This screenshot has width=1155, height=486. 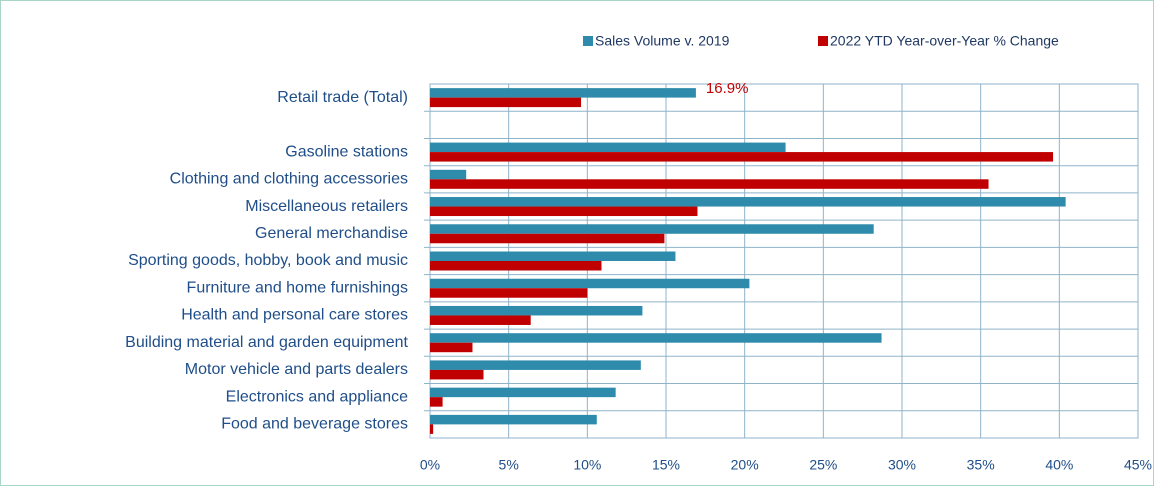 What do you see at coordinates (1138, 465) in the screenshot?
I see `x-tick-label: 45%` at bounding box center [1138, 465].